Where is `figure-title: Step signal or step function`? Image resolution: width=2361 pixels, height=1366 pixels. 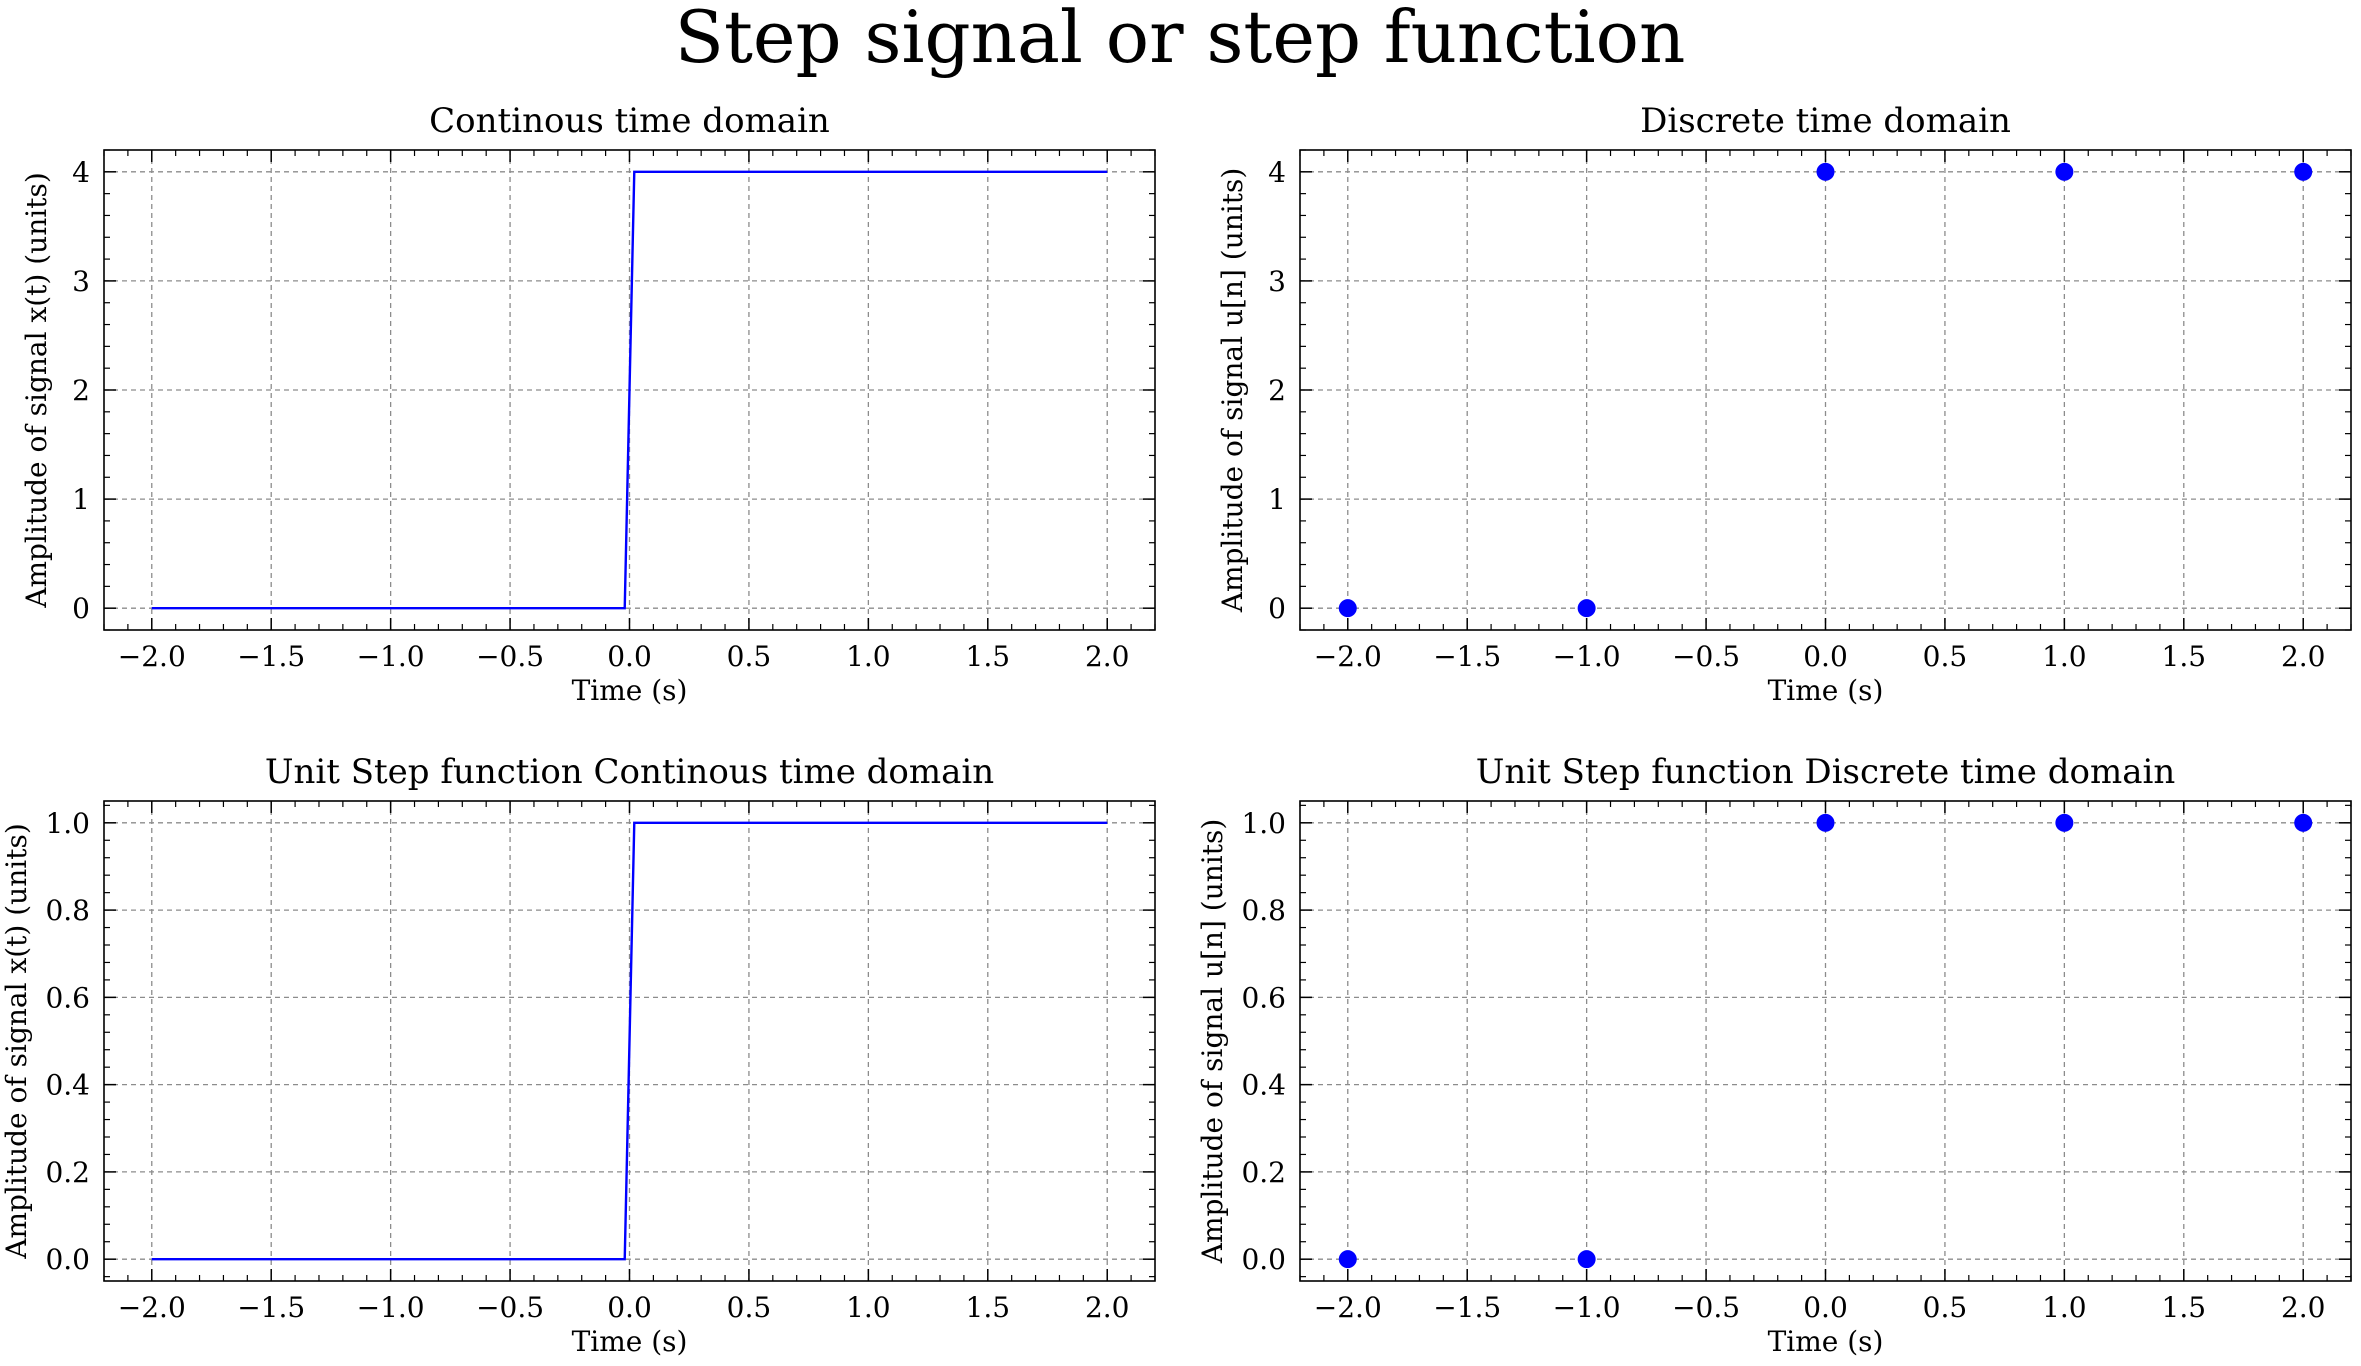 figure-title: Step signal or step function is located at coordinates (1180, 39).